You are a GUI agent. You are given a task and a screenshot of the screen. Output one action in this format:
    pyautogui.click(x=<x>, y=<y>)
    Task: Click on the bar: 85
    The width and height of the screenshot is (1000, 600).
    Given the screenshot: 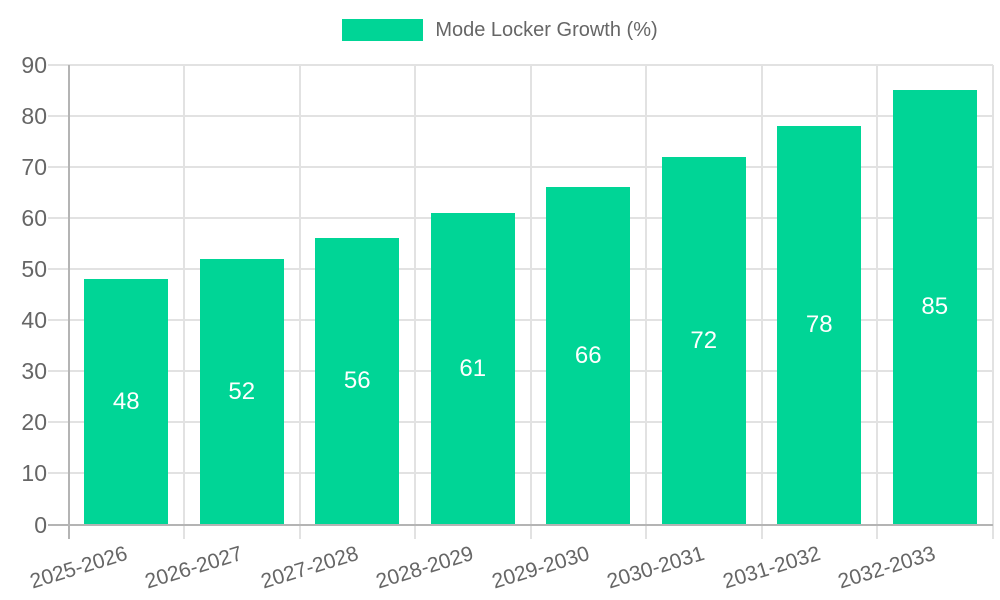 What is the action you would take?
    pyautogui.click(x=934, y=307)
    